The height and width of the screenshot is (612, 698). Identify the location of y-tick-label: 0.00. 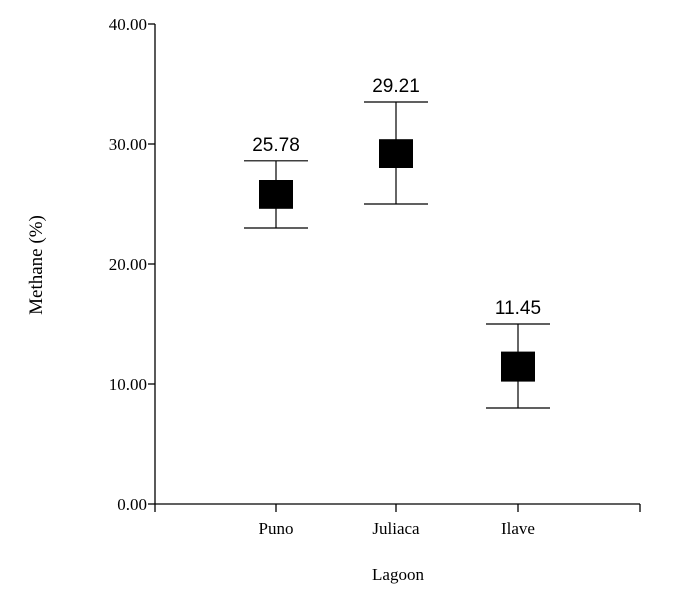
(132, 504).